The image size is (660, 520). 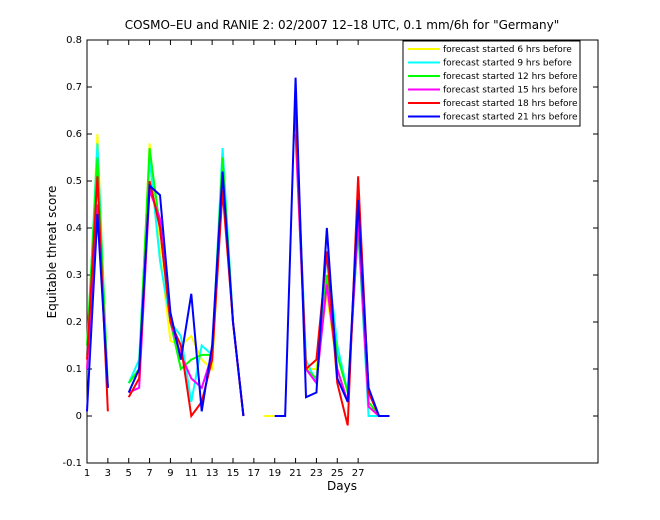 What do you see at coordinates (74, 181) in the screenshot?
I see `y-tick-label: 0.5` at bounding box center [74, 181].